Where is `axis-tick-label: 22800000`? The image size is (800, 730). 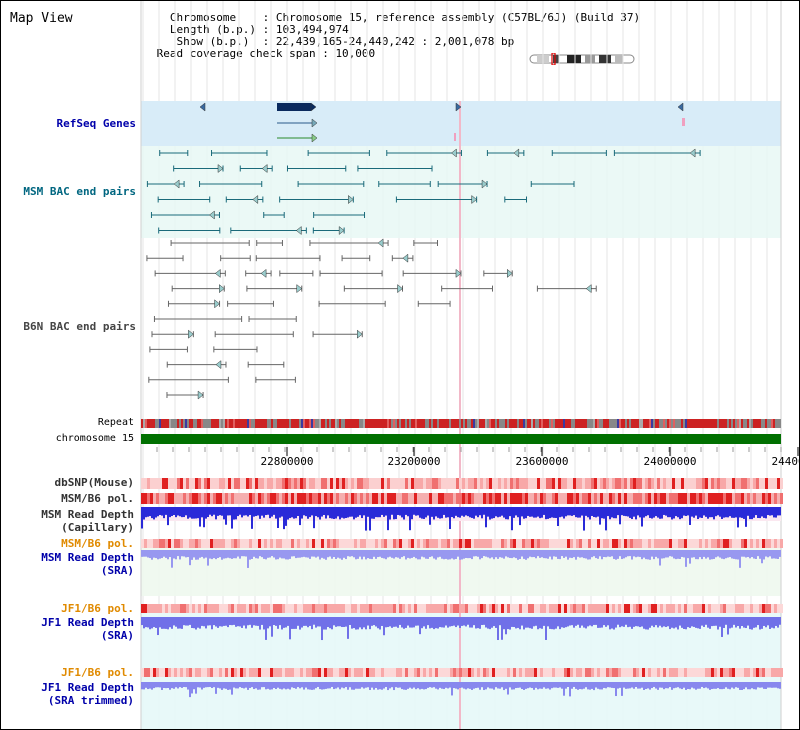
axis-tick-label: 22800000 is located at coordinates (287, 461).